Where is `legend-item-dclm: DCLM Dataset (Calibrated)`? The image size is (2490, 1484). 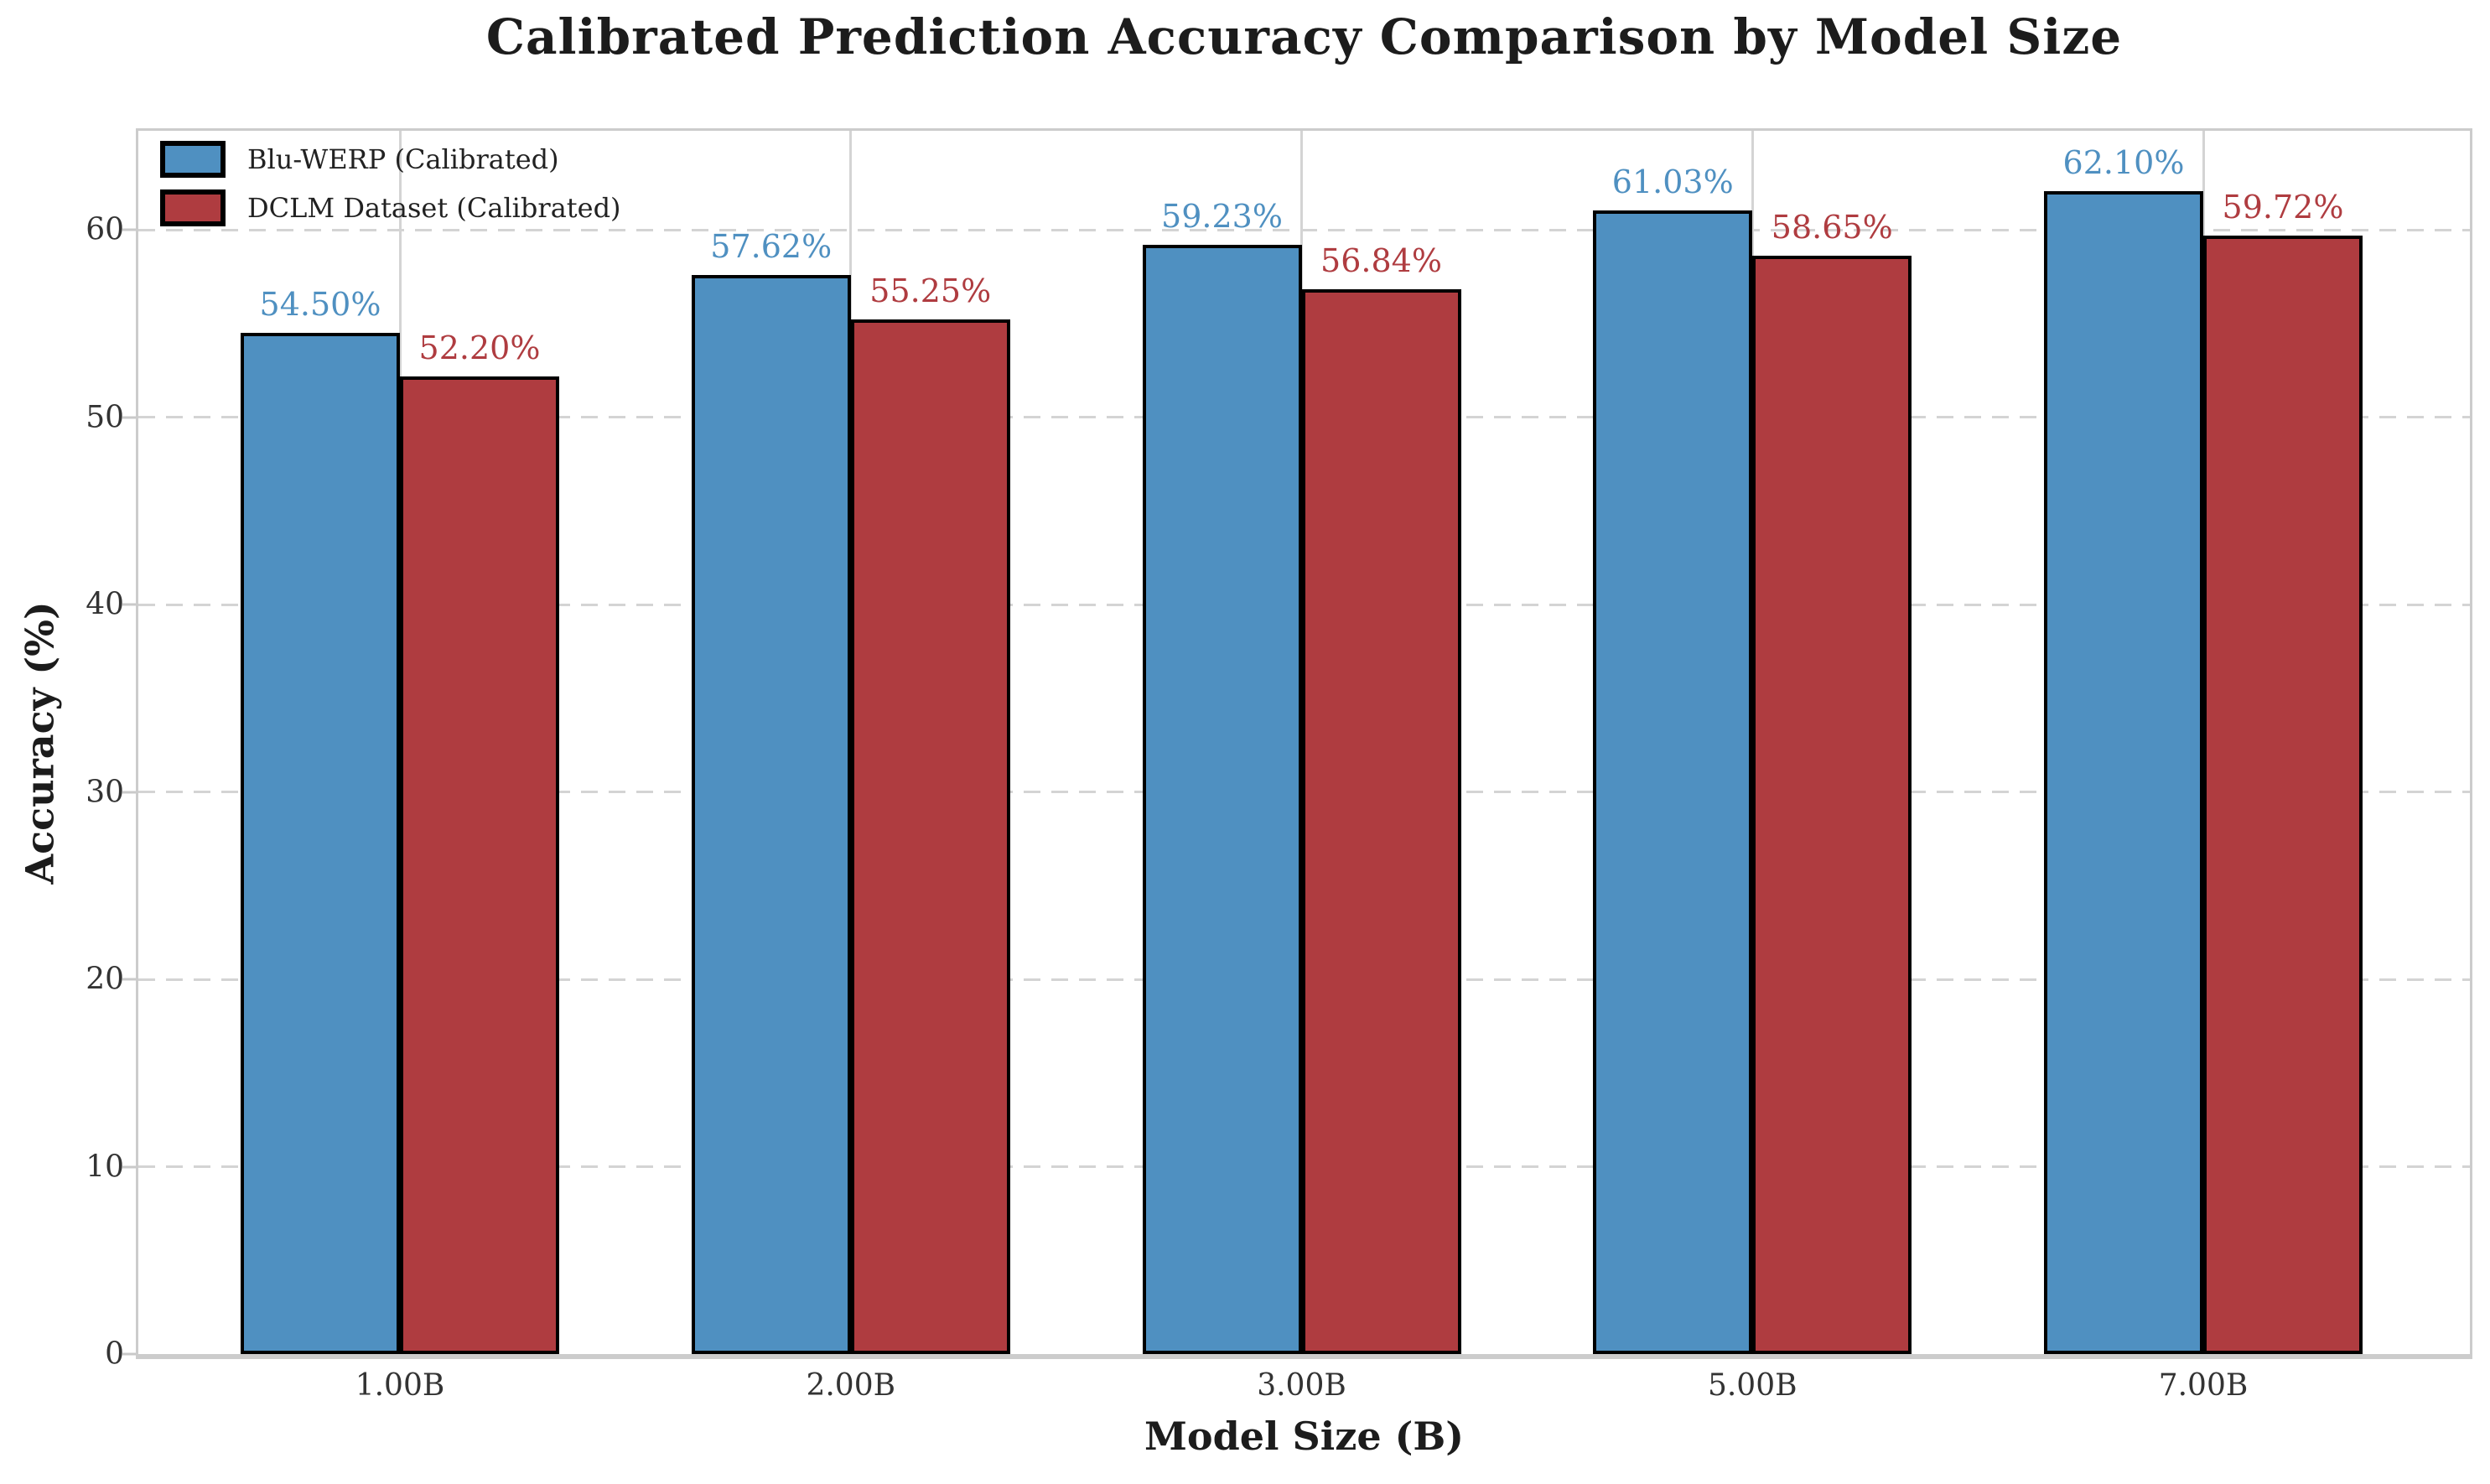
legend-item-dclm: DCLM Dataset (Calibrated) is located at coordinates (390, 207).